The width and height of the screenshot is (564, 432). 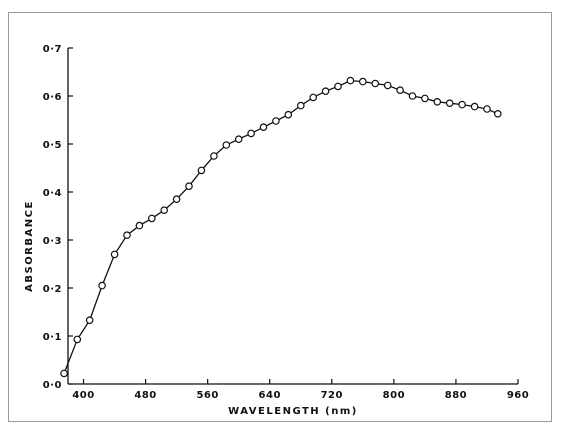 What do you see at coordinates (52, 193) in the screenshot?
I see `y-tick-label: 0·4` at bounding box center [52, 193].